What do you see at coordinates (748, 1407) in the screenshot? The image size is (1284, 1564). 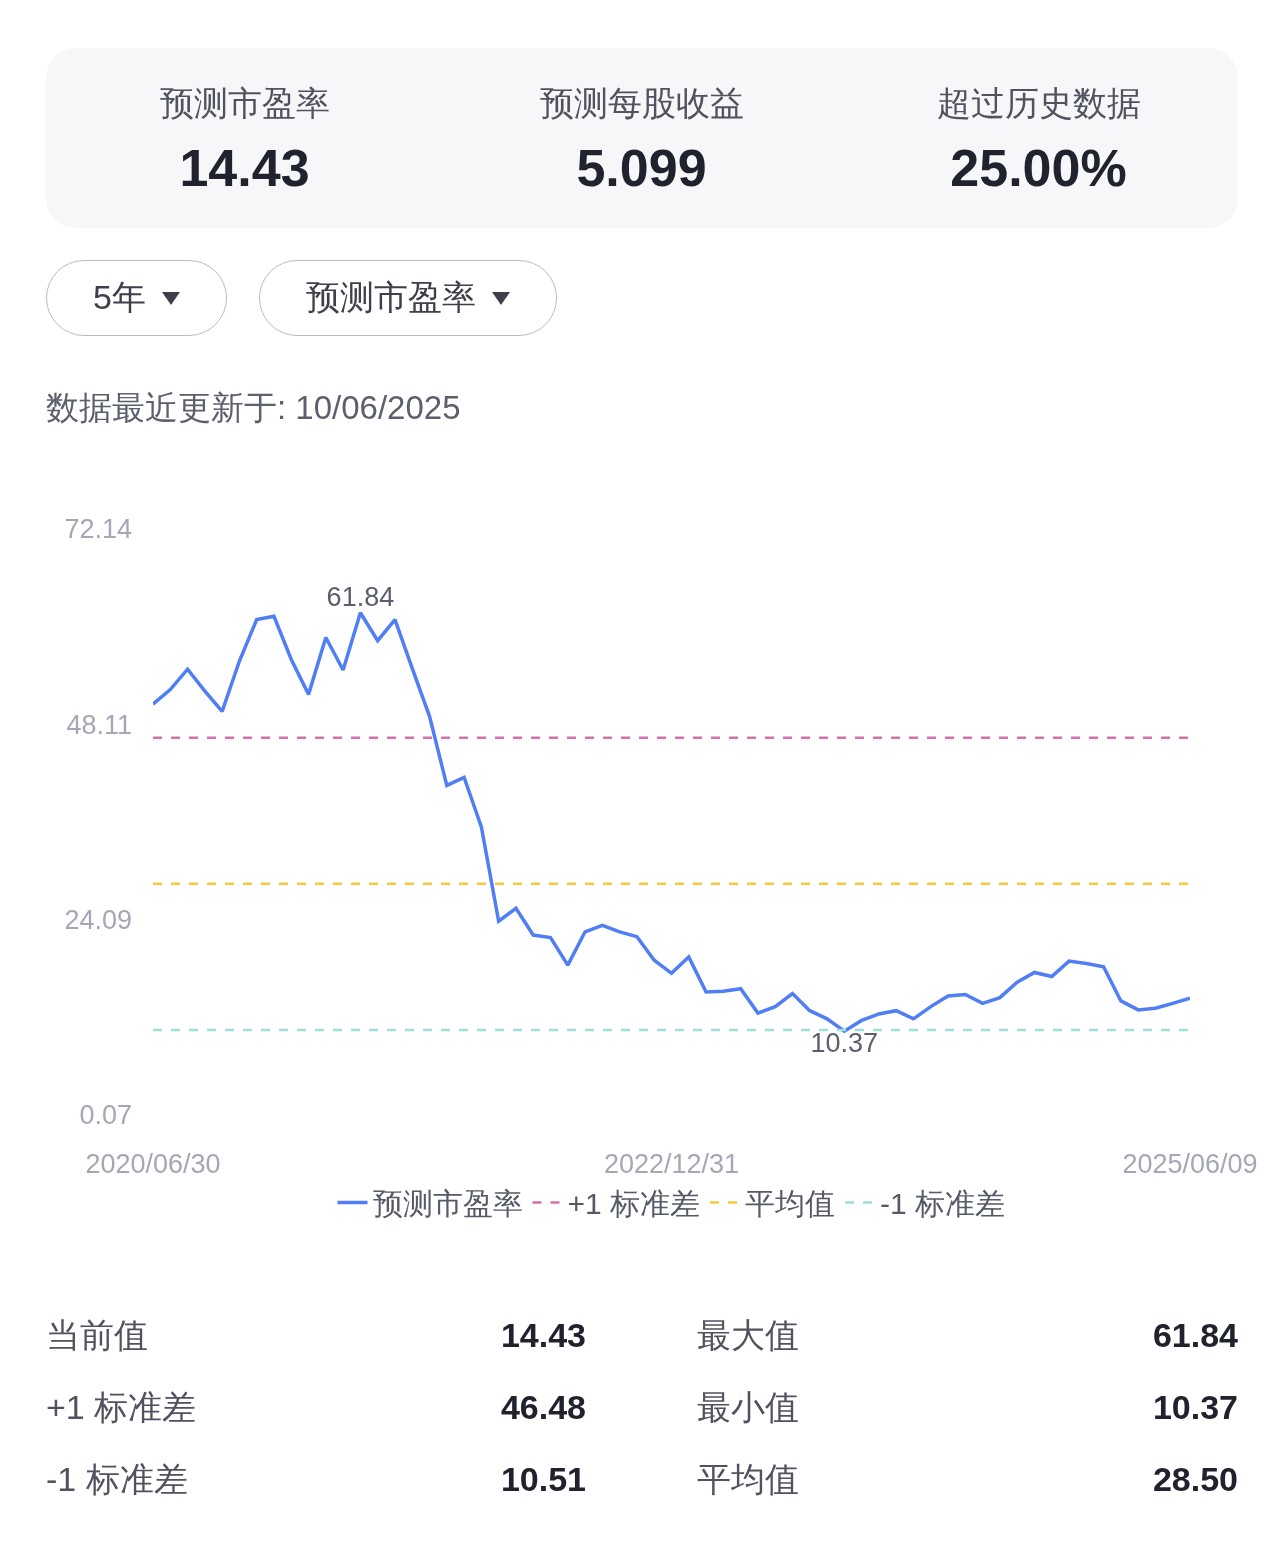 I see `text: 最小值` at bounding box center [748, 1407].